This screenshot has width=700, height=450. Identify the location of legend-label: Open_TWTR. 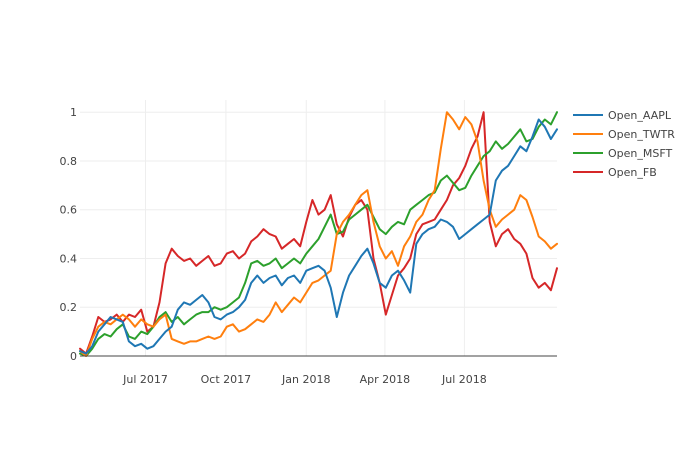
(641, 134).